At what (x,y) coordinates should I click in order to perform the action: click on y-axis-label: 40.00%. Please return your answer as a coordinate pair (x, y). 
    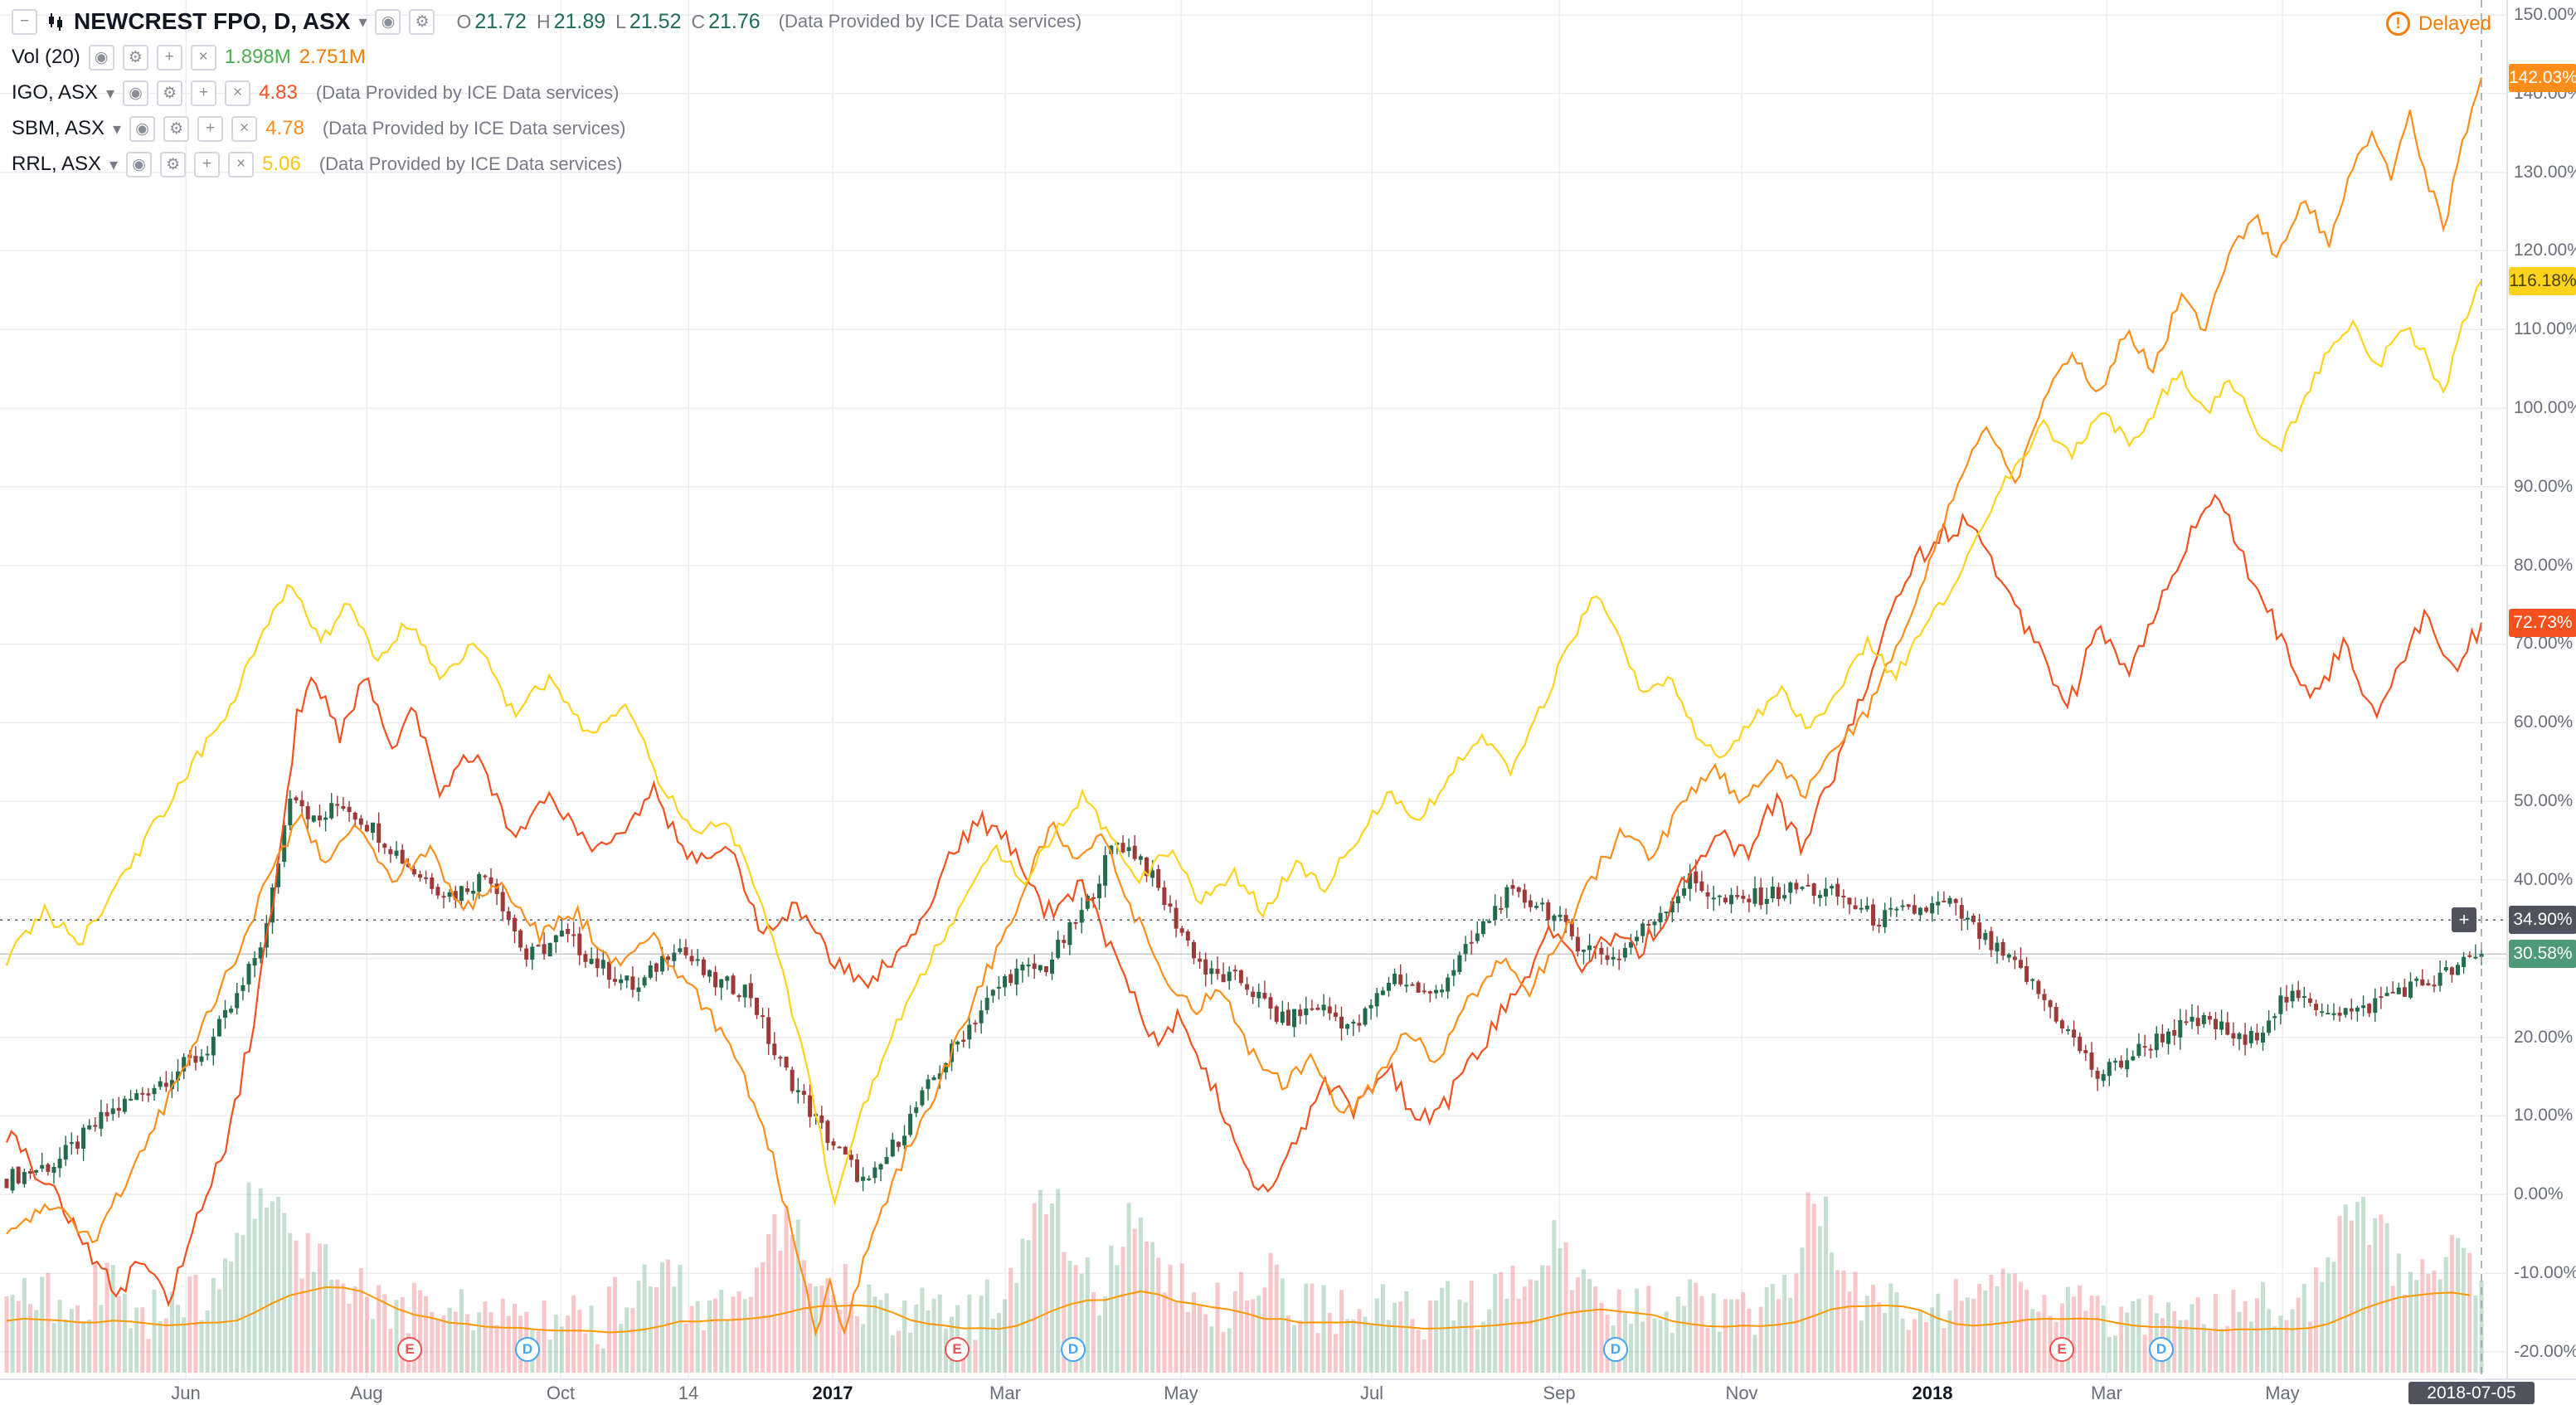
    Looking at the image, I should click on (2544, 879).